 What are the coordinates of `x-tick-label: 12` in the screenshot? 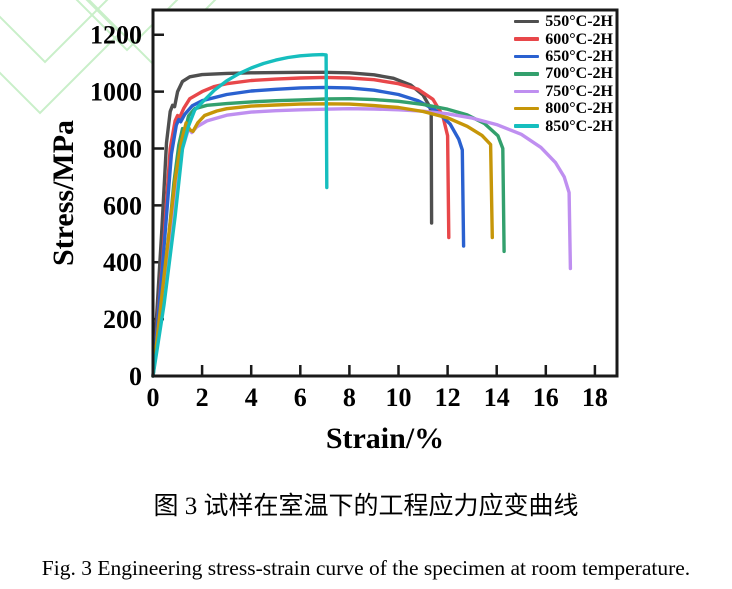 It's located at (448, 397).